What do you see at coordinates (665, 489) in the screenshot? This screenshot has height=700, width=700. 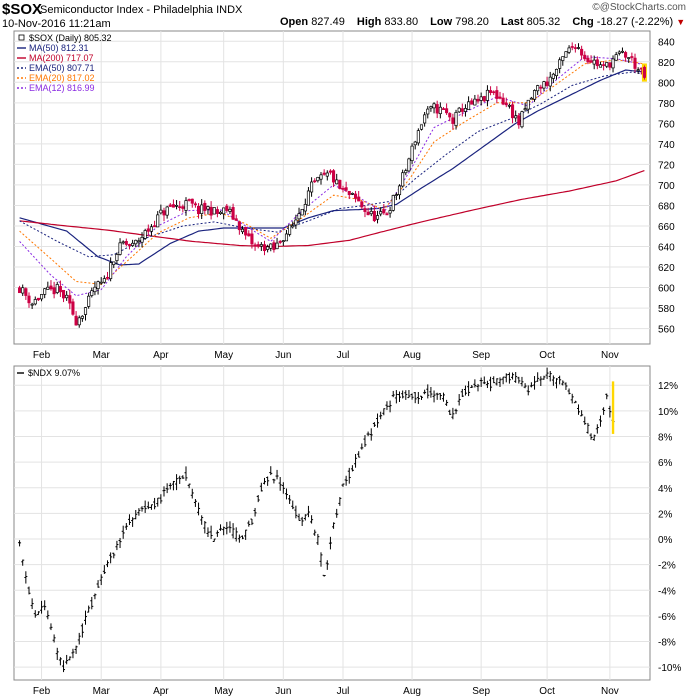 I see `y-tick-label: 4%` at bounding box center [665, 489].